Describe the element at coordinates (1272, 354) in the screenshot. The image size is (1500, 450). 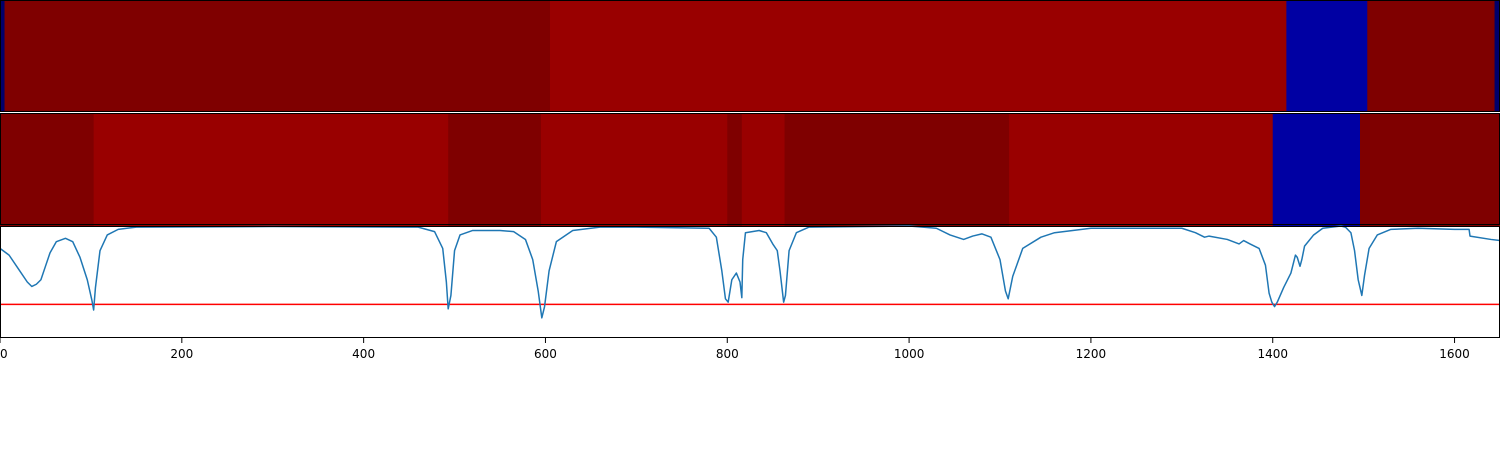
I see `x-tick-label-7: 1400` at that location.